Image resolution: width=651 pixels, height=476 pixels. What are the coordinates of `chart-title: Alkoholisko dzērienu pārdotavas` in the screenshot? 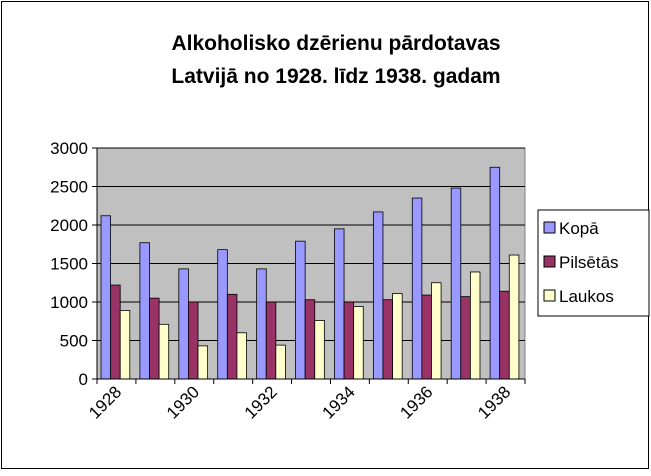 It's located at (335, 43).